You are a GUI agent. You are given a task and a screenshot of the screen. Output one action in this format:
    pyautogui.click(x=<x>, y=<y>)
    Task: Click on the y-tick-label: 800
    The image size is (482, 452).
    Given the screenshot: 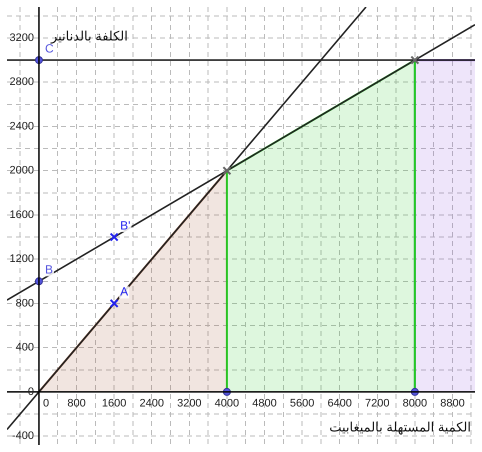 What is the action you would take?
    pyautogui.click(x=25, y=303)
    